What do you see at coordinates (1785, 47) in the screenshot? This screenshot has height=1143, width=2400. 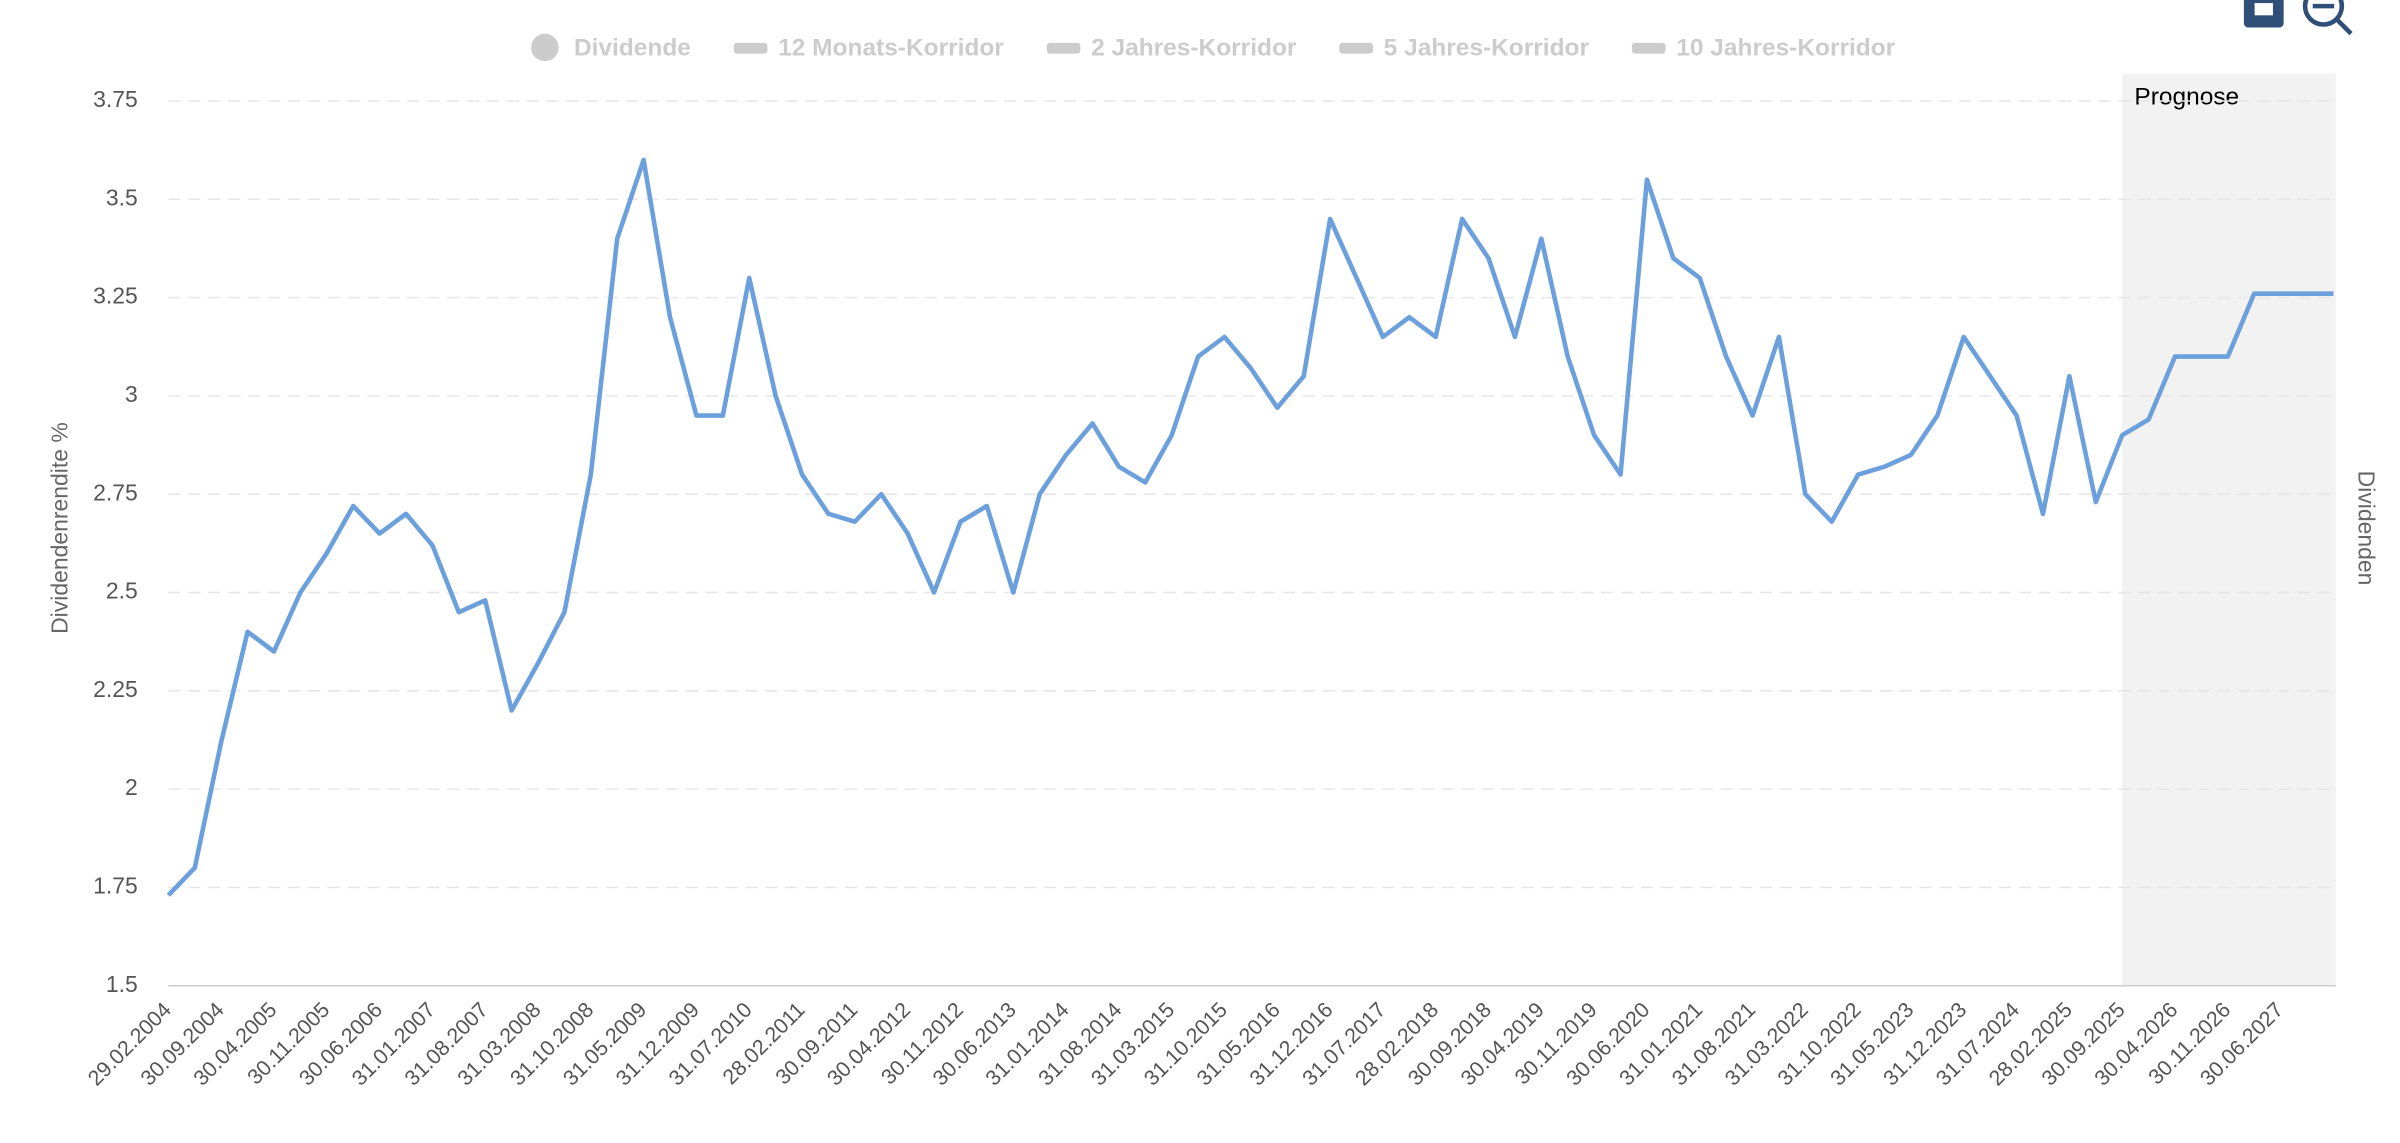 I see `legend-item: 10 Jahres-Korridor` at bounding box center [1785, 47].